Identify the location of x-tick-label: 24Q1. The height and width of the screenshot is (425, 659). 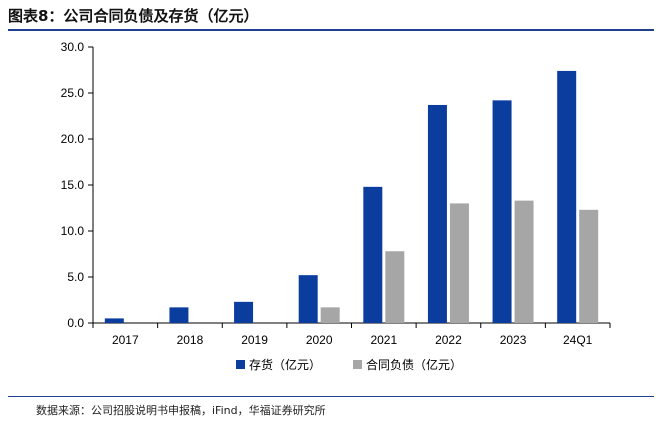
(578, 340).